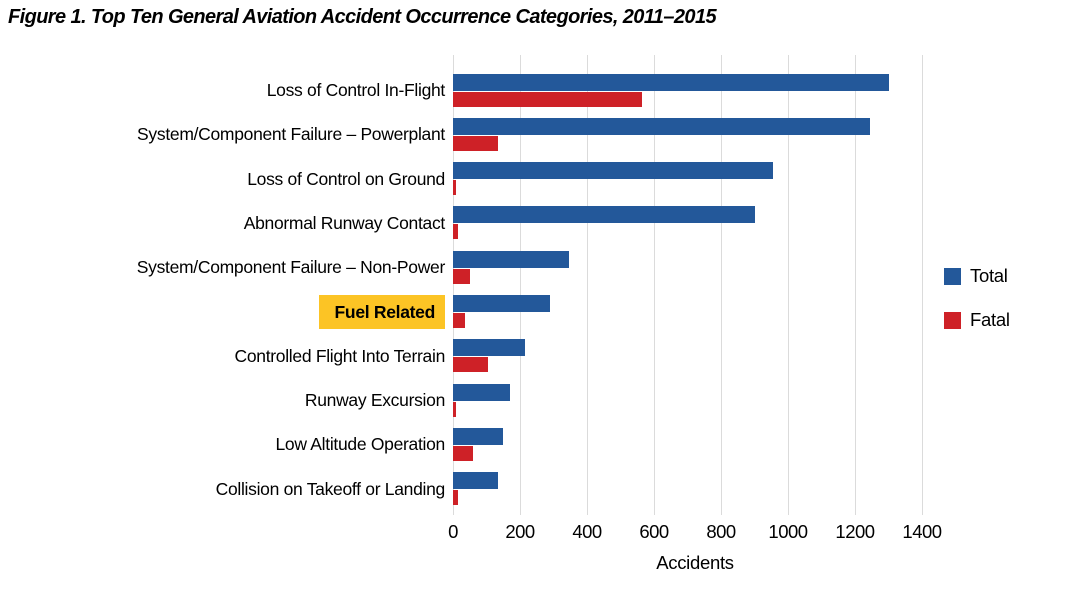  What do you see at coordinates (654, 531) in the screenshot?
I see `x-tick-label-600: 600` at bounding box center [654, 531].